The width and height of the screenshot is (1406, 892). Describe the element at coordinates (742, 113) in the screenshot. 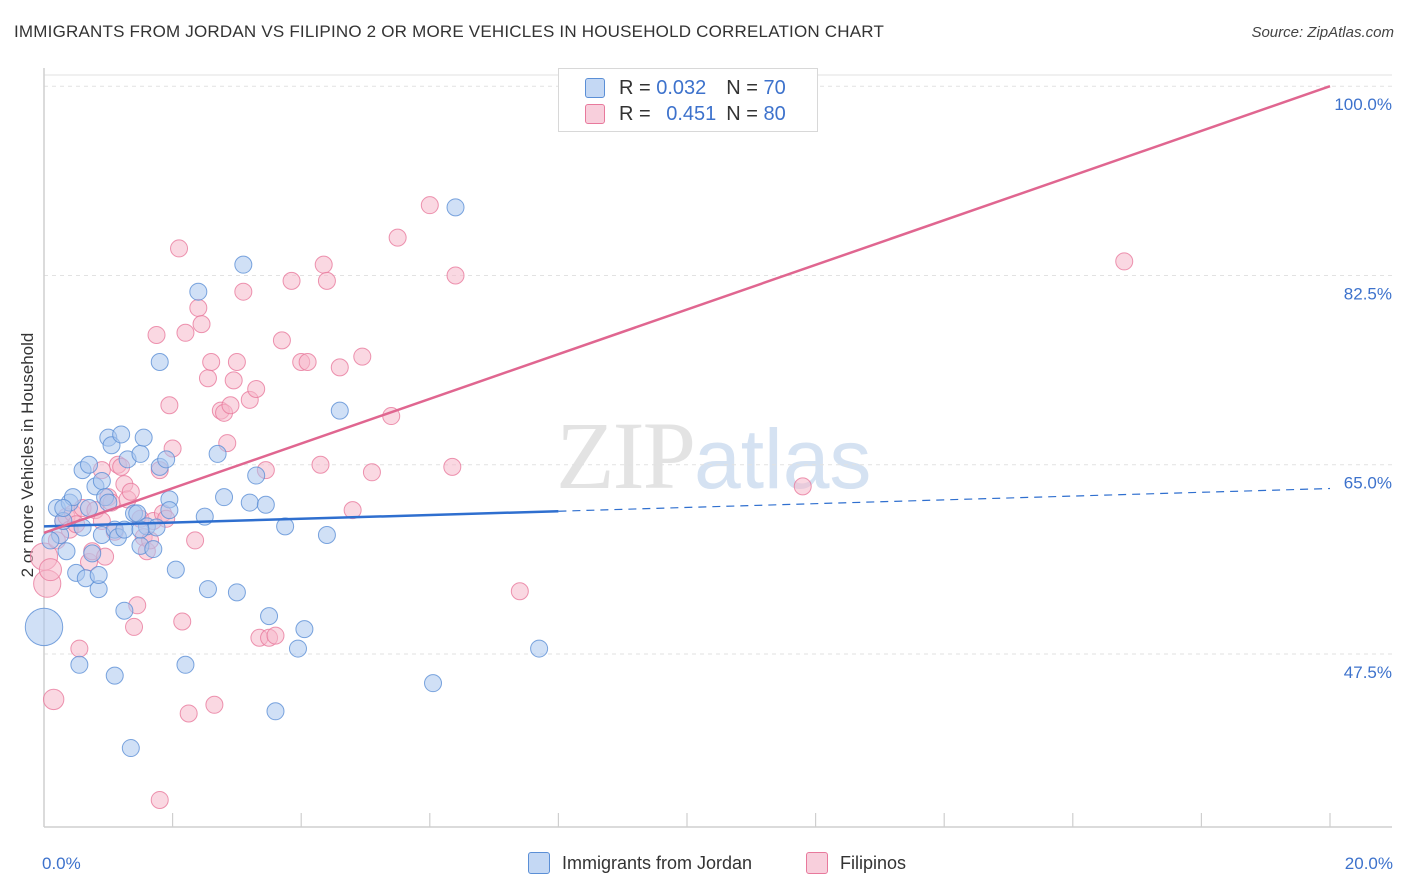

I see `legend-n-label: N =` at that location.